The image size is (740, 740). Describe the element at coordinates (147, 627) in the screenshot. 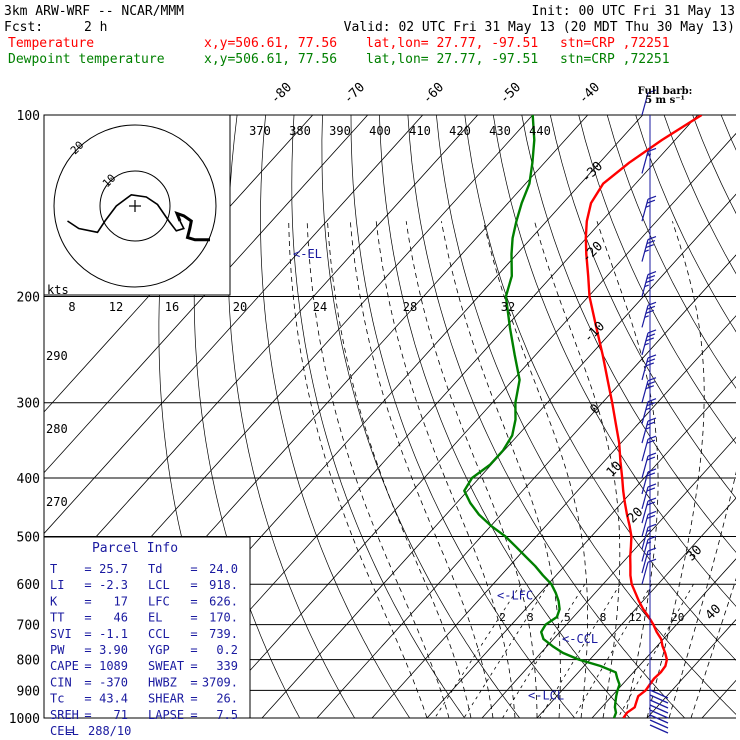

I see `parcel-box-frame` at that location.